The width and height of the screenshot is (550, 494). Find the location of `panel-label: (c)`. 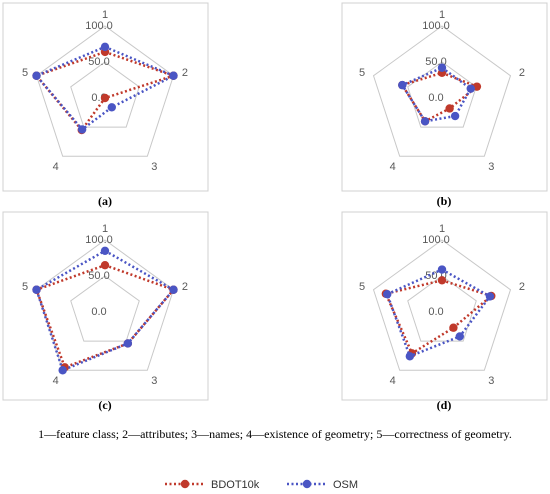

panel-label: (c) is located at coordinates (104, 405).